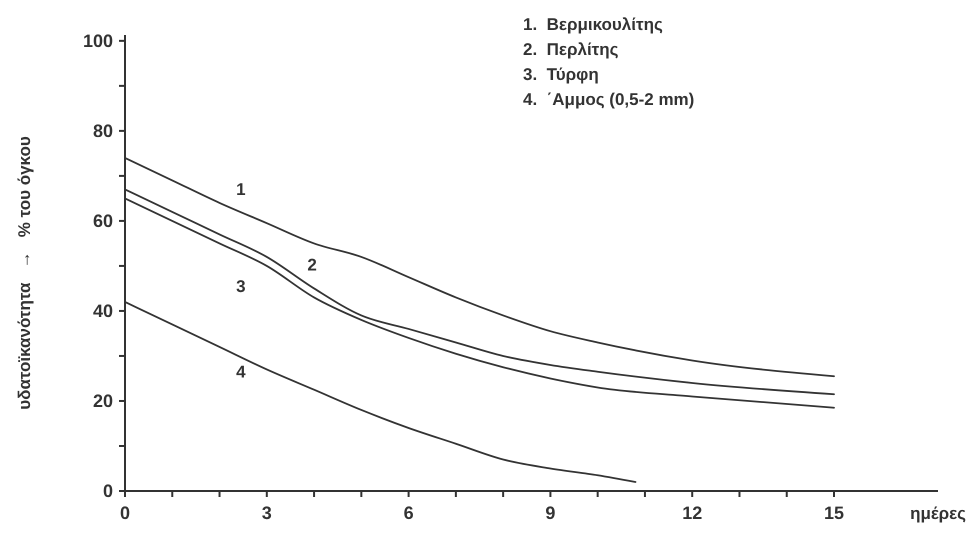 The width and height of the screenshot is (977, 537). Describe the element at coordinates (938, 513) in the screenshot. I see `x-axis-title: ημέρες` at that location.